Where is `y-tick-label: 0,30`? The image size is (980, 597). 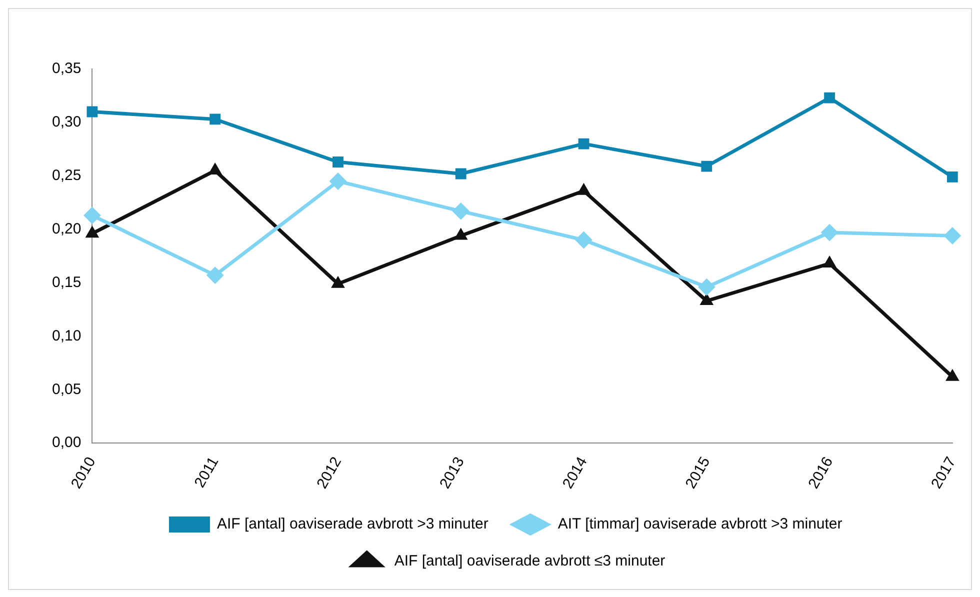 y-tick-label: 0,30 is located at coordinates (67, 122).